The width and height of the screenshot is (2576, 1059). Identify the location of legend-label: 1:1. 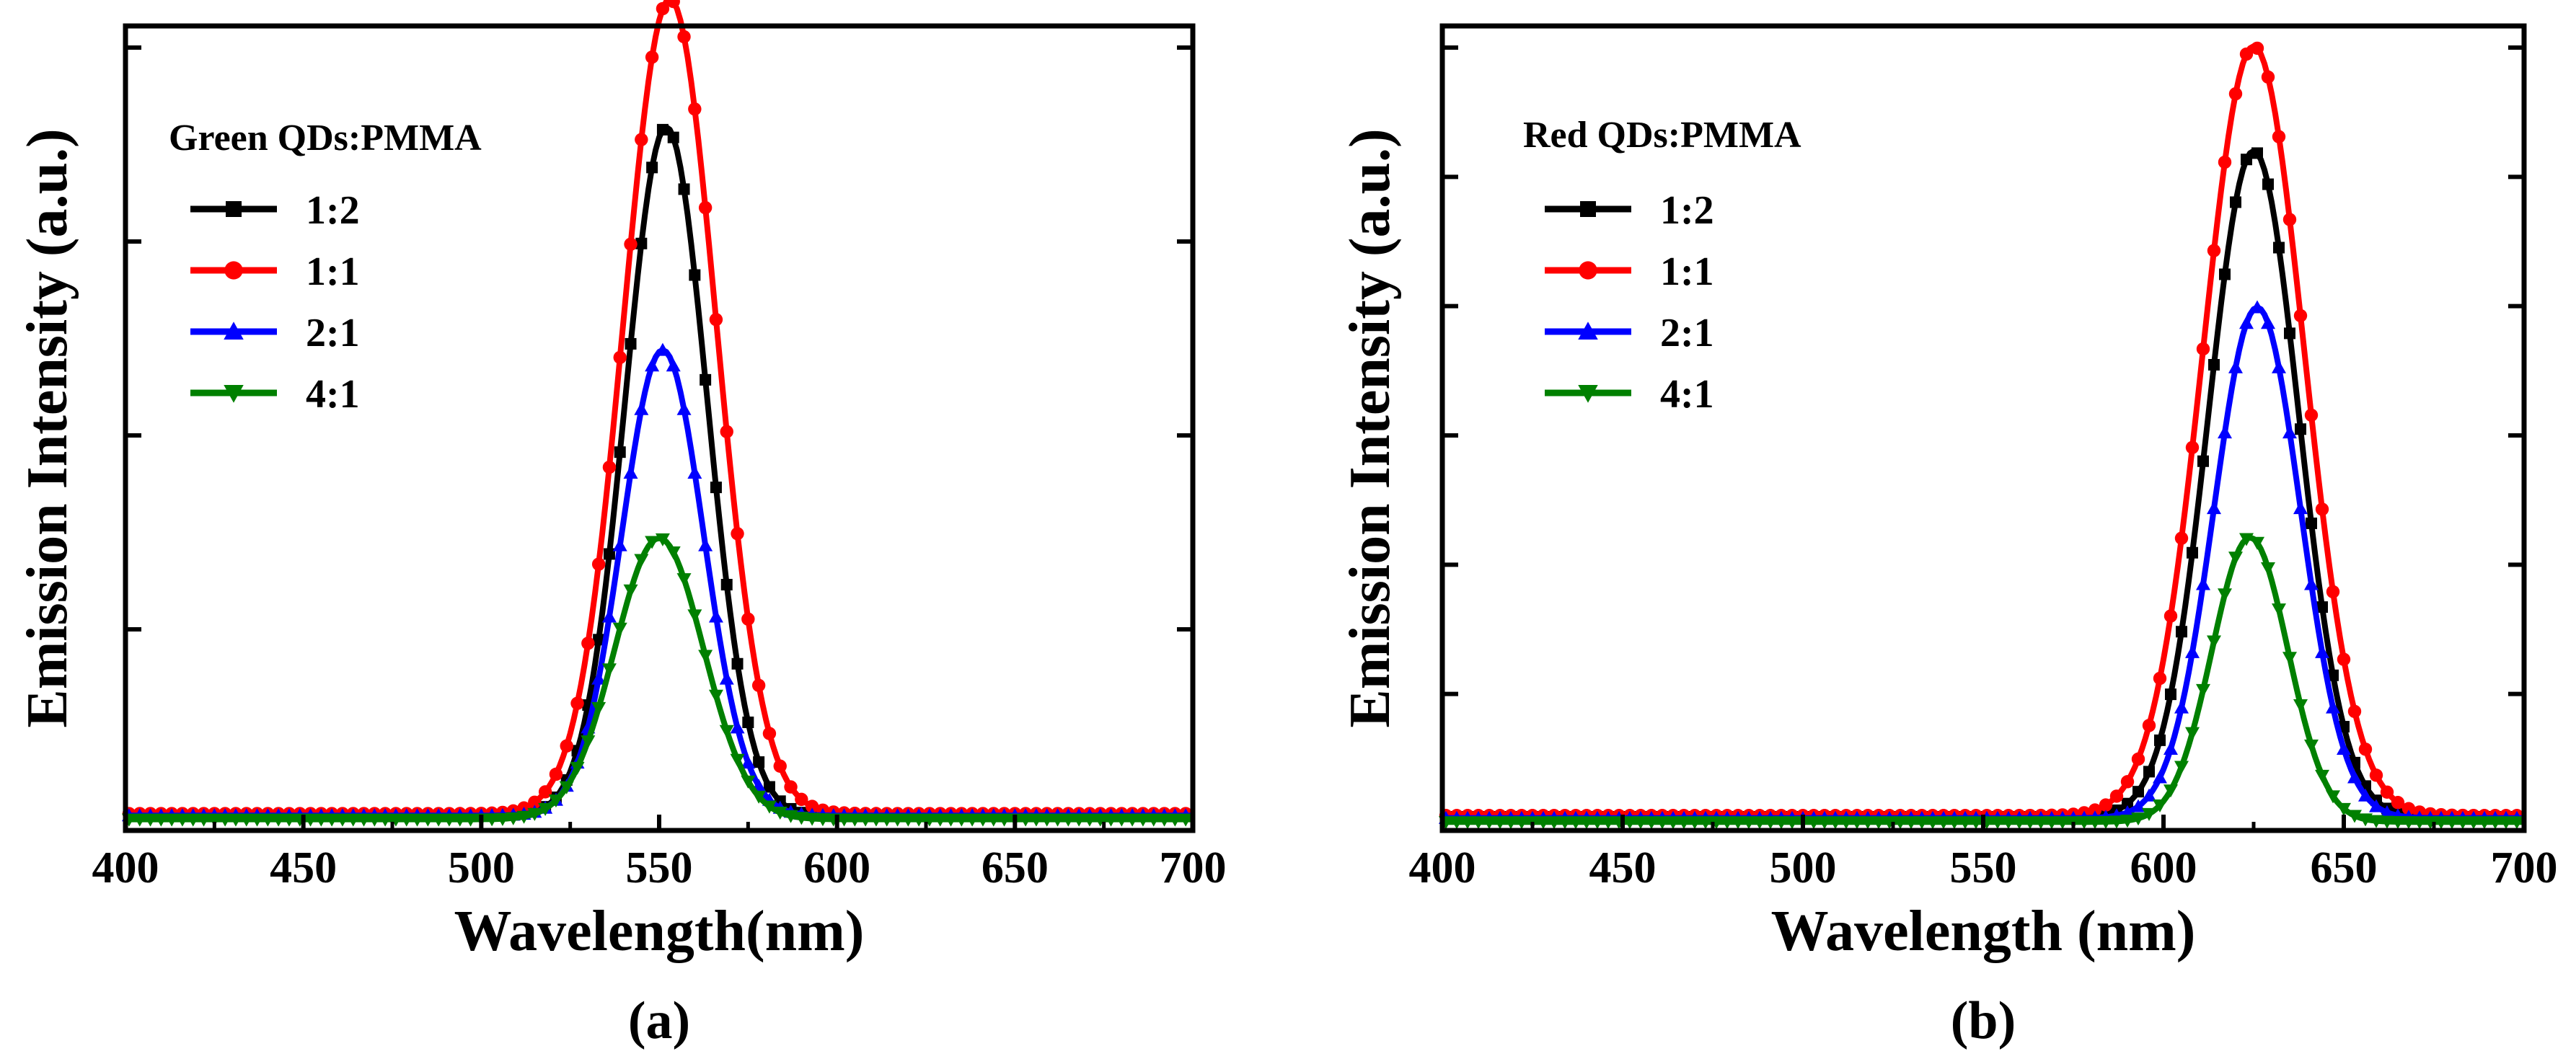
(1687, 271).